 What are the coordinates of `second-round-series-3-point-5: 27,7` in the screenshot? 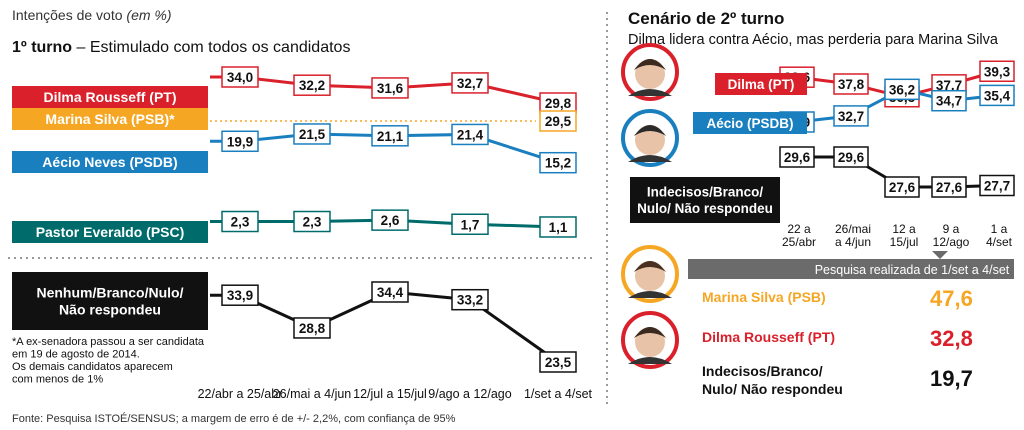 It's located at (997, 185).